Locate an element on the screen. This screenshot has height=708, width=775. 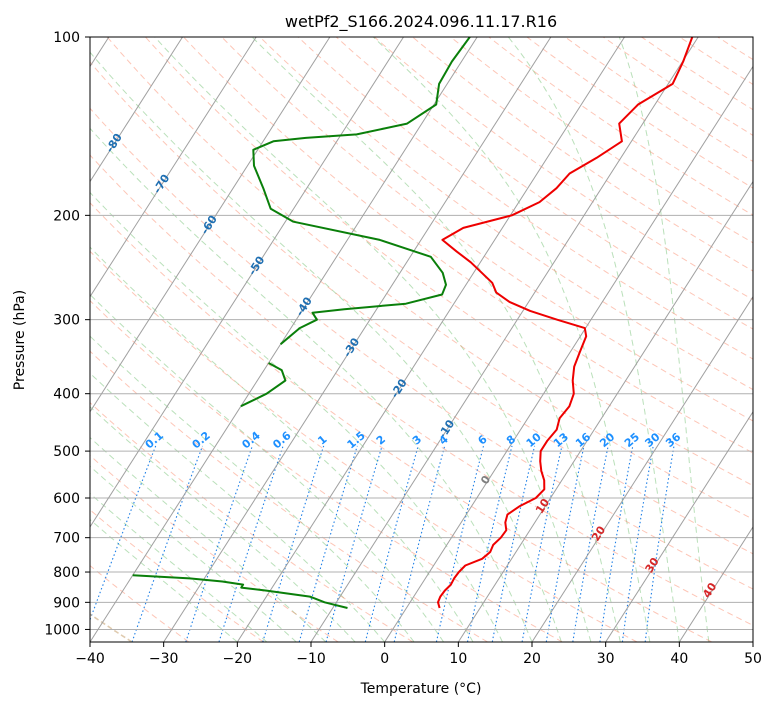
x-tick-label: 0 is located at coordinates (384, 659).